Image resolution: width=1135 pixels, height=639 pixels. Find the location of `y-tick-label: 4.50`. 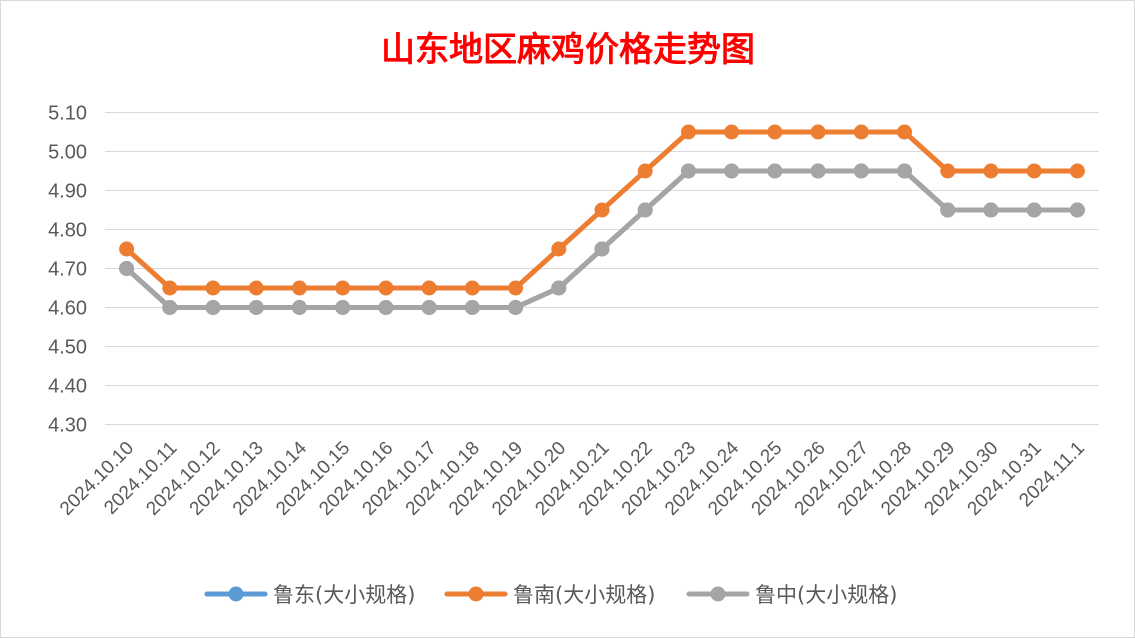

y-tick-label: 4.50 is located at coordinates (67, 348).